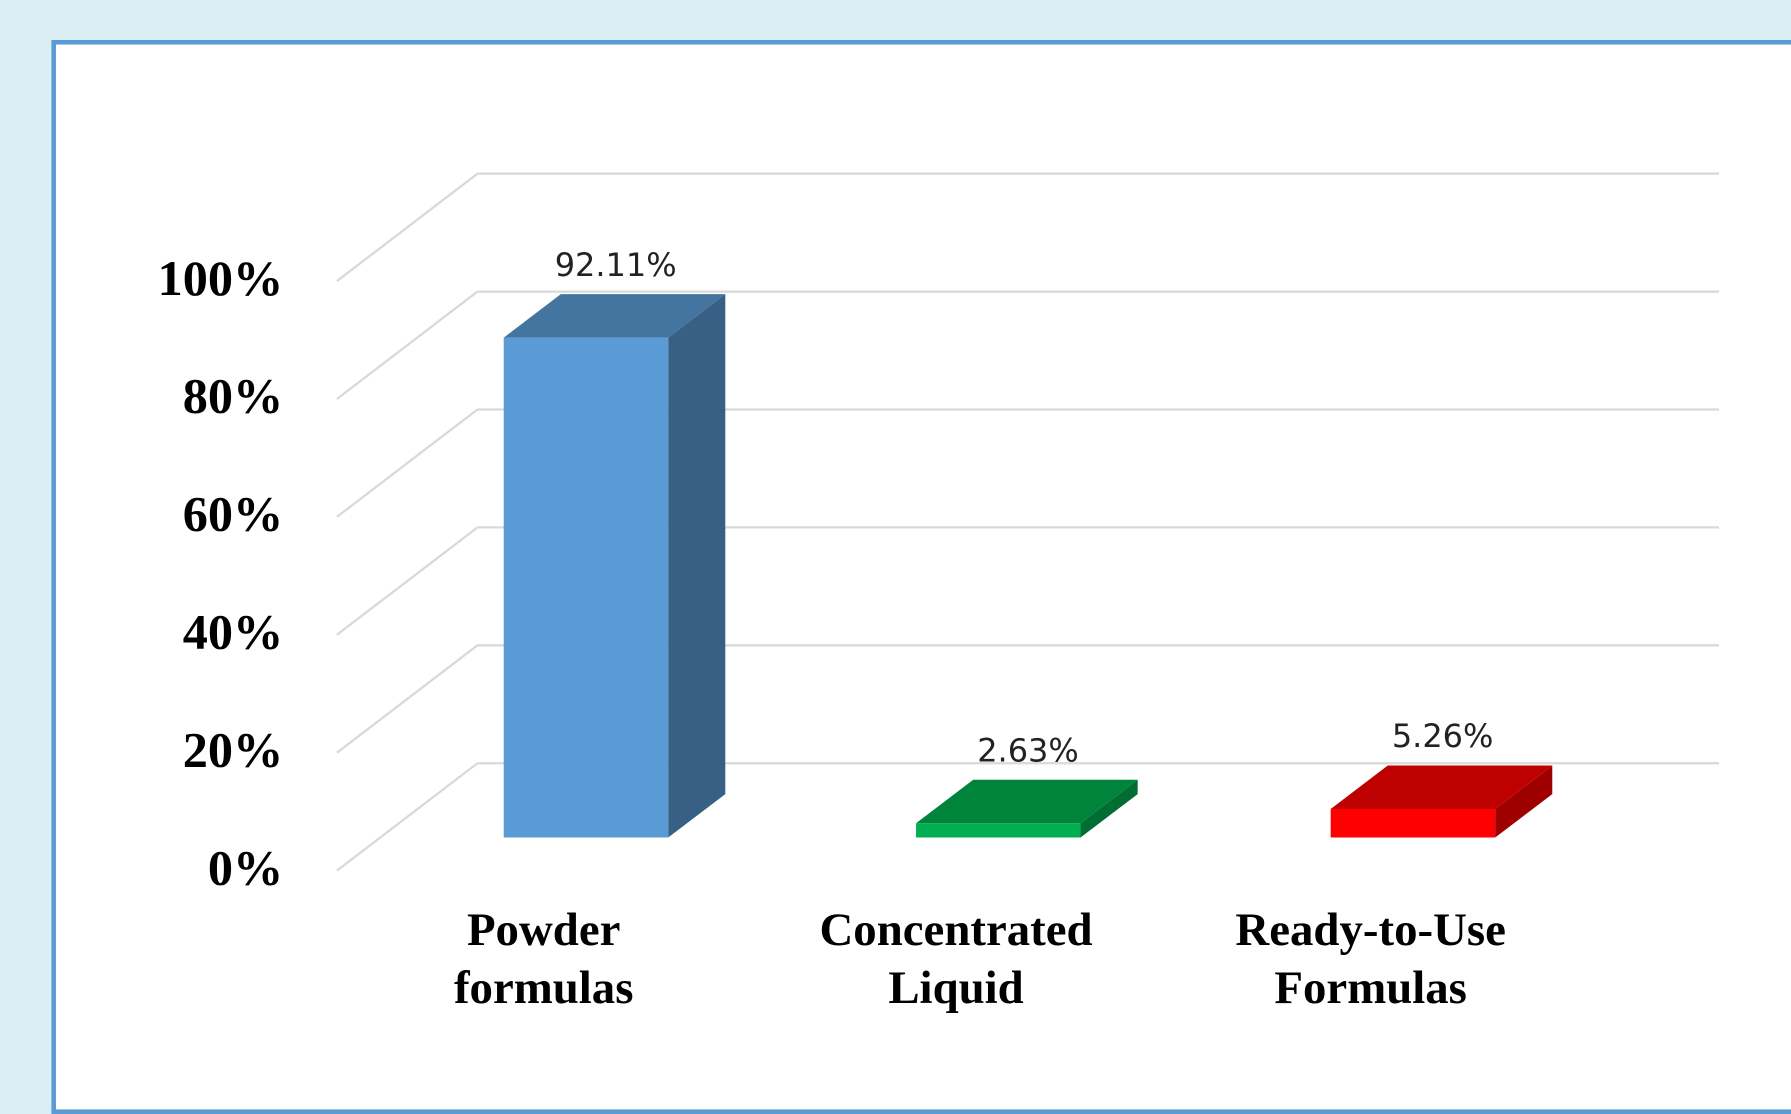 Image resolution: width=1791 pixels, height=1114 pixels. What do you see at coordinates (543, 958) in the screenshot?
I see `x-tick-label: Powder formulas` at bounding box center [543, 958].